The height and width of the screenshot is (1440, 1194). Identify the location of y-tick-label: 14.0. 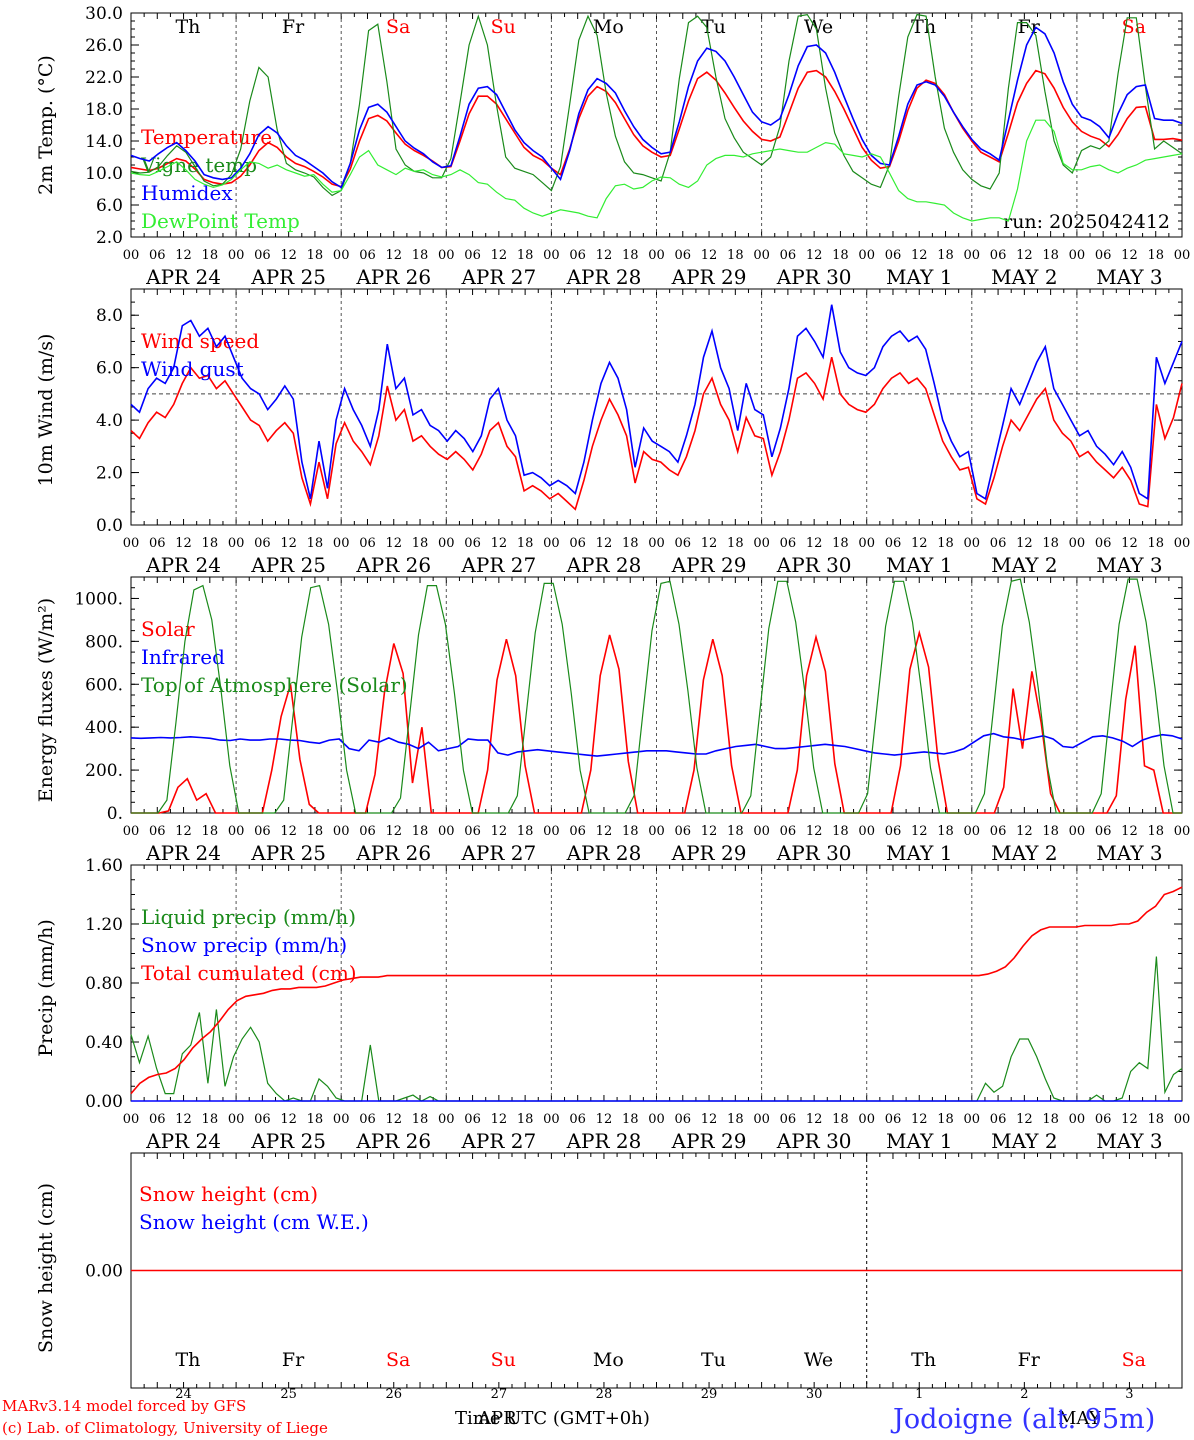
(104, 142).